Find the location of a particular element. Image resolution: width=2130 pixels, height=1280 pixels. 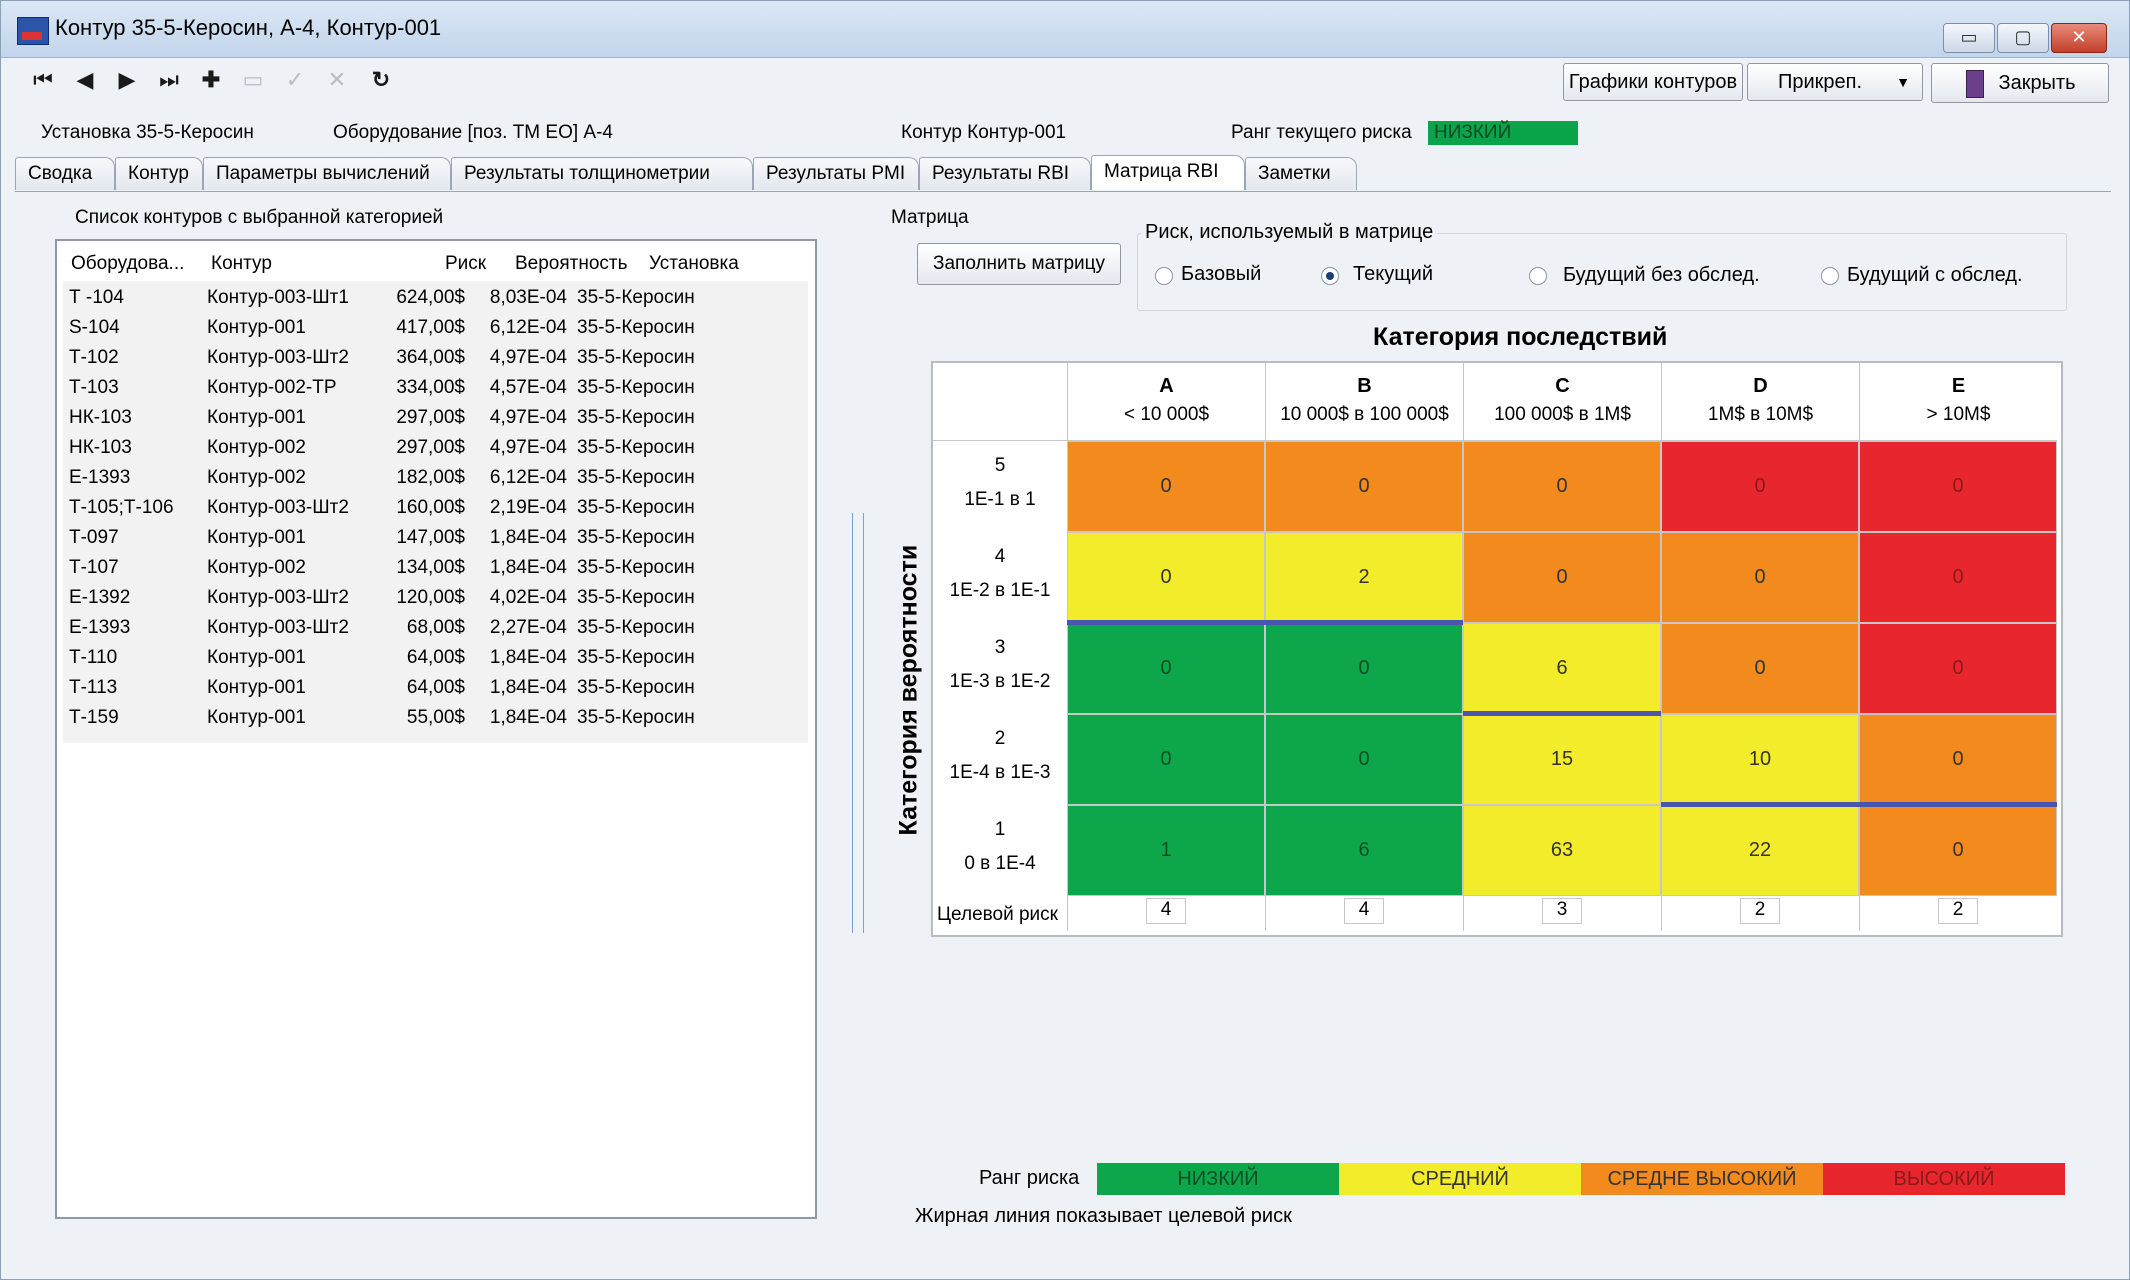

close-window-button: ✕ is located at coordinates (2079, 38).